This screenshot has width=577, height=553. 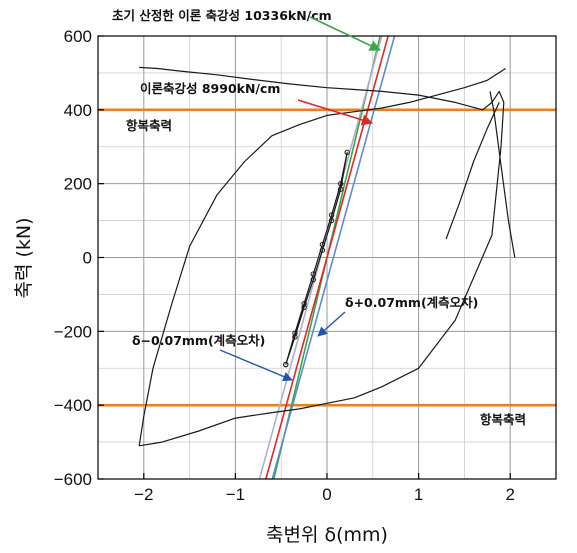 I want to click on y-tick-label: 600, so click(x=78, y=36).